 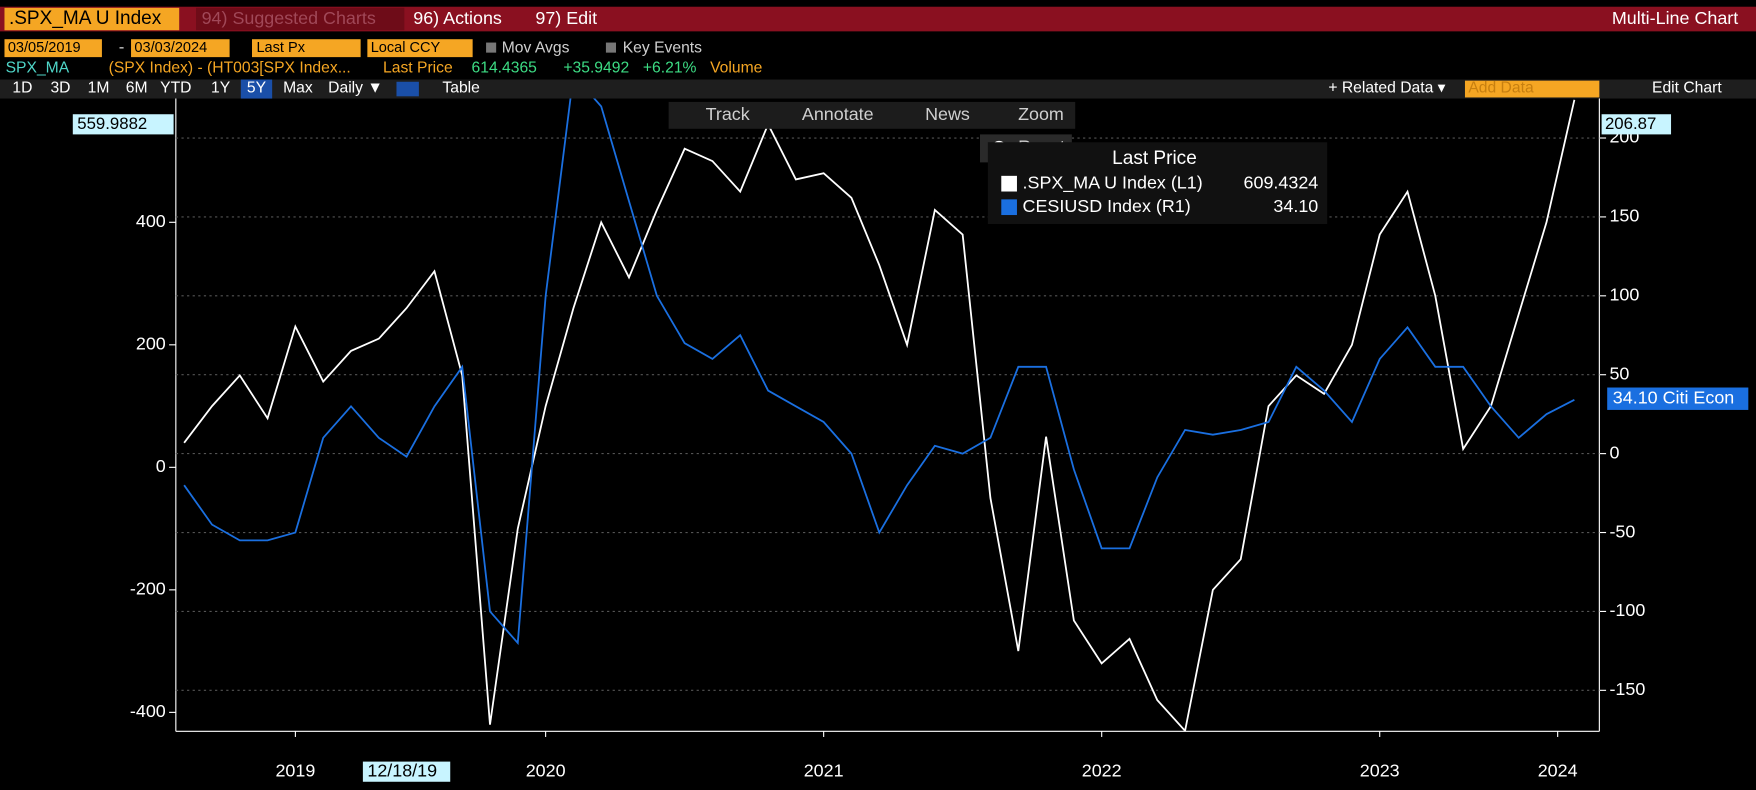 I want to click on frequency: Daily ▼, so click(x=355, y=88).